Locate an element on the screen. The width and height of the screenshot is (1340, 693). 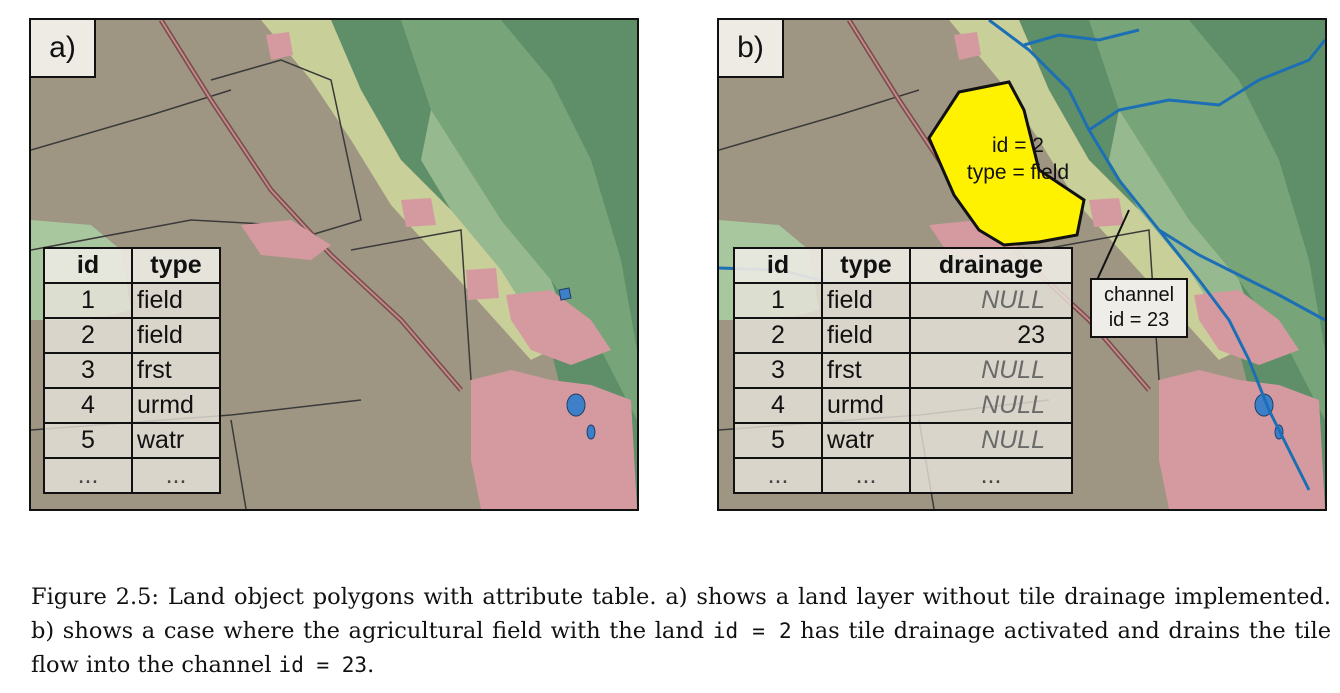
highlighted-field-polygon is located at coordinates (1006, 163).